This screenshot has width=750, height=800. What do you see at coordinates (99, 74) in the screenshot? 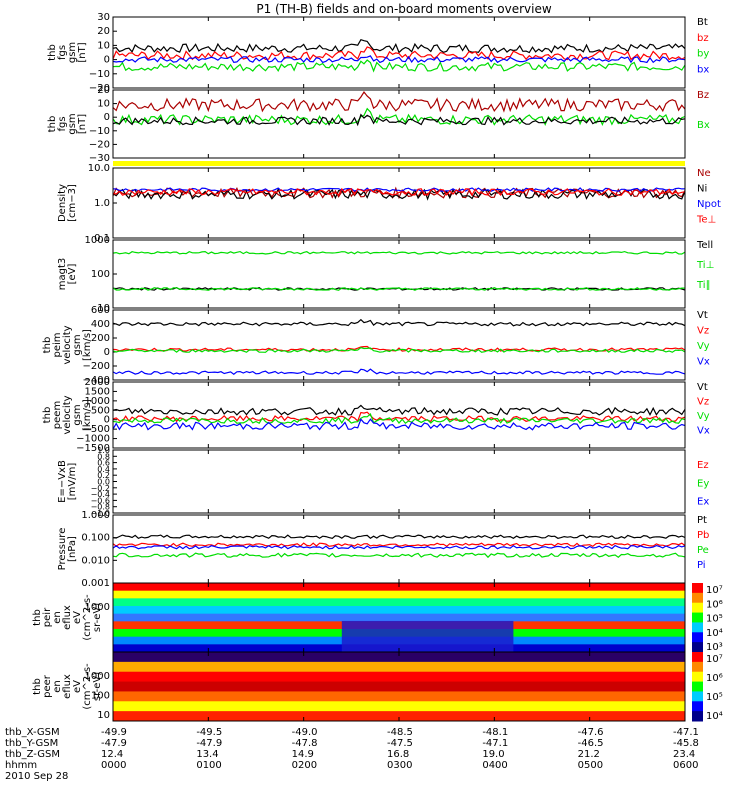
I see `y-tick-label: −10` at bounding box center [99, 74].